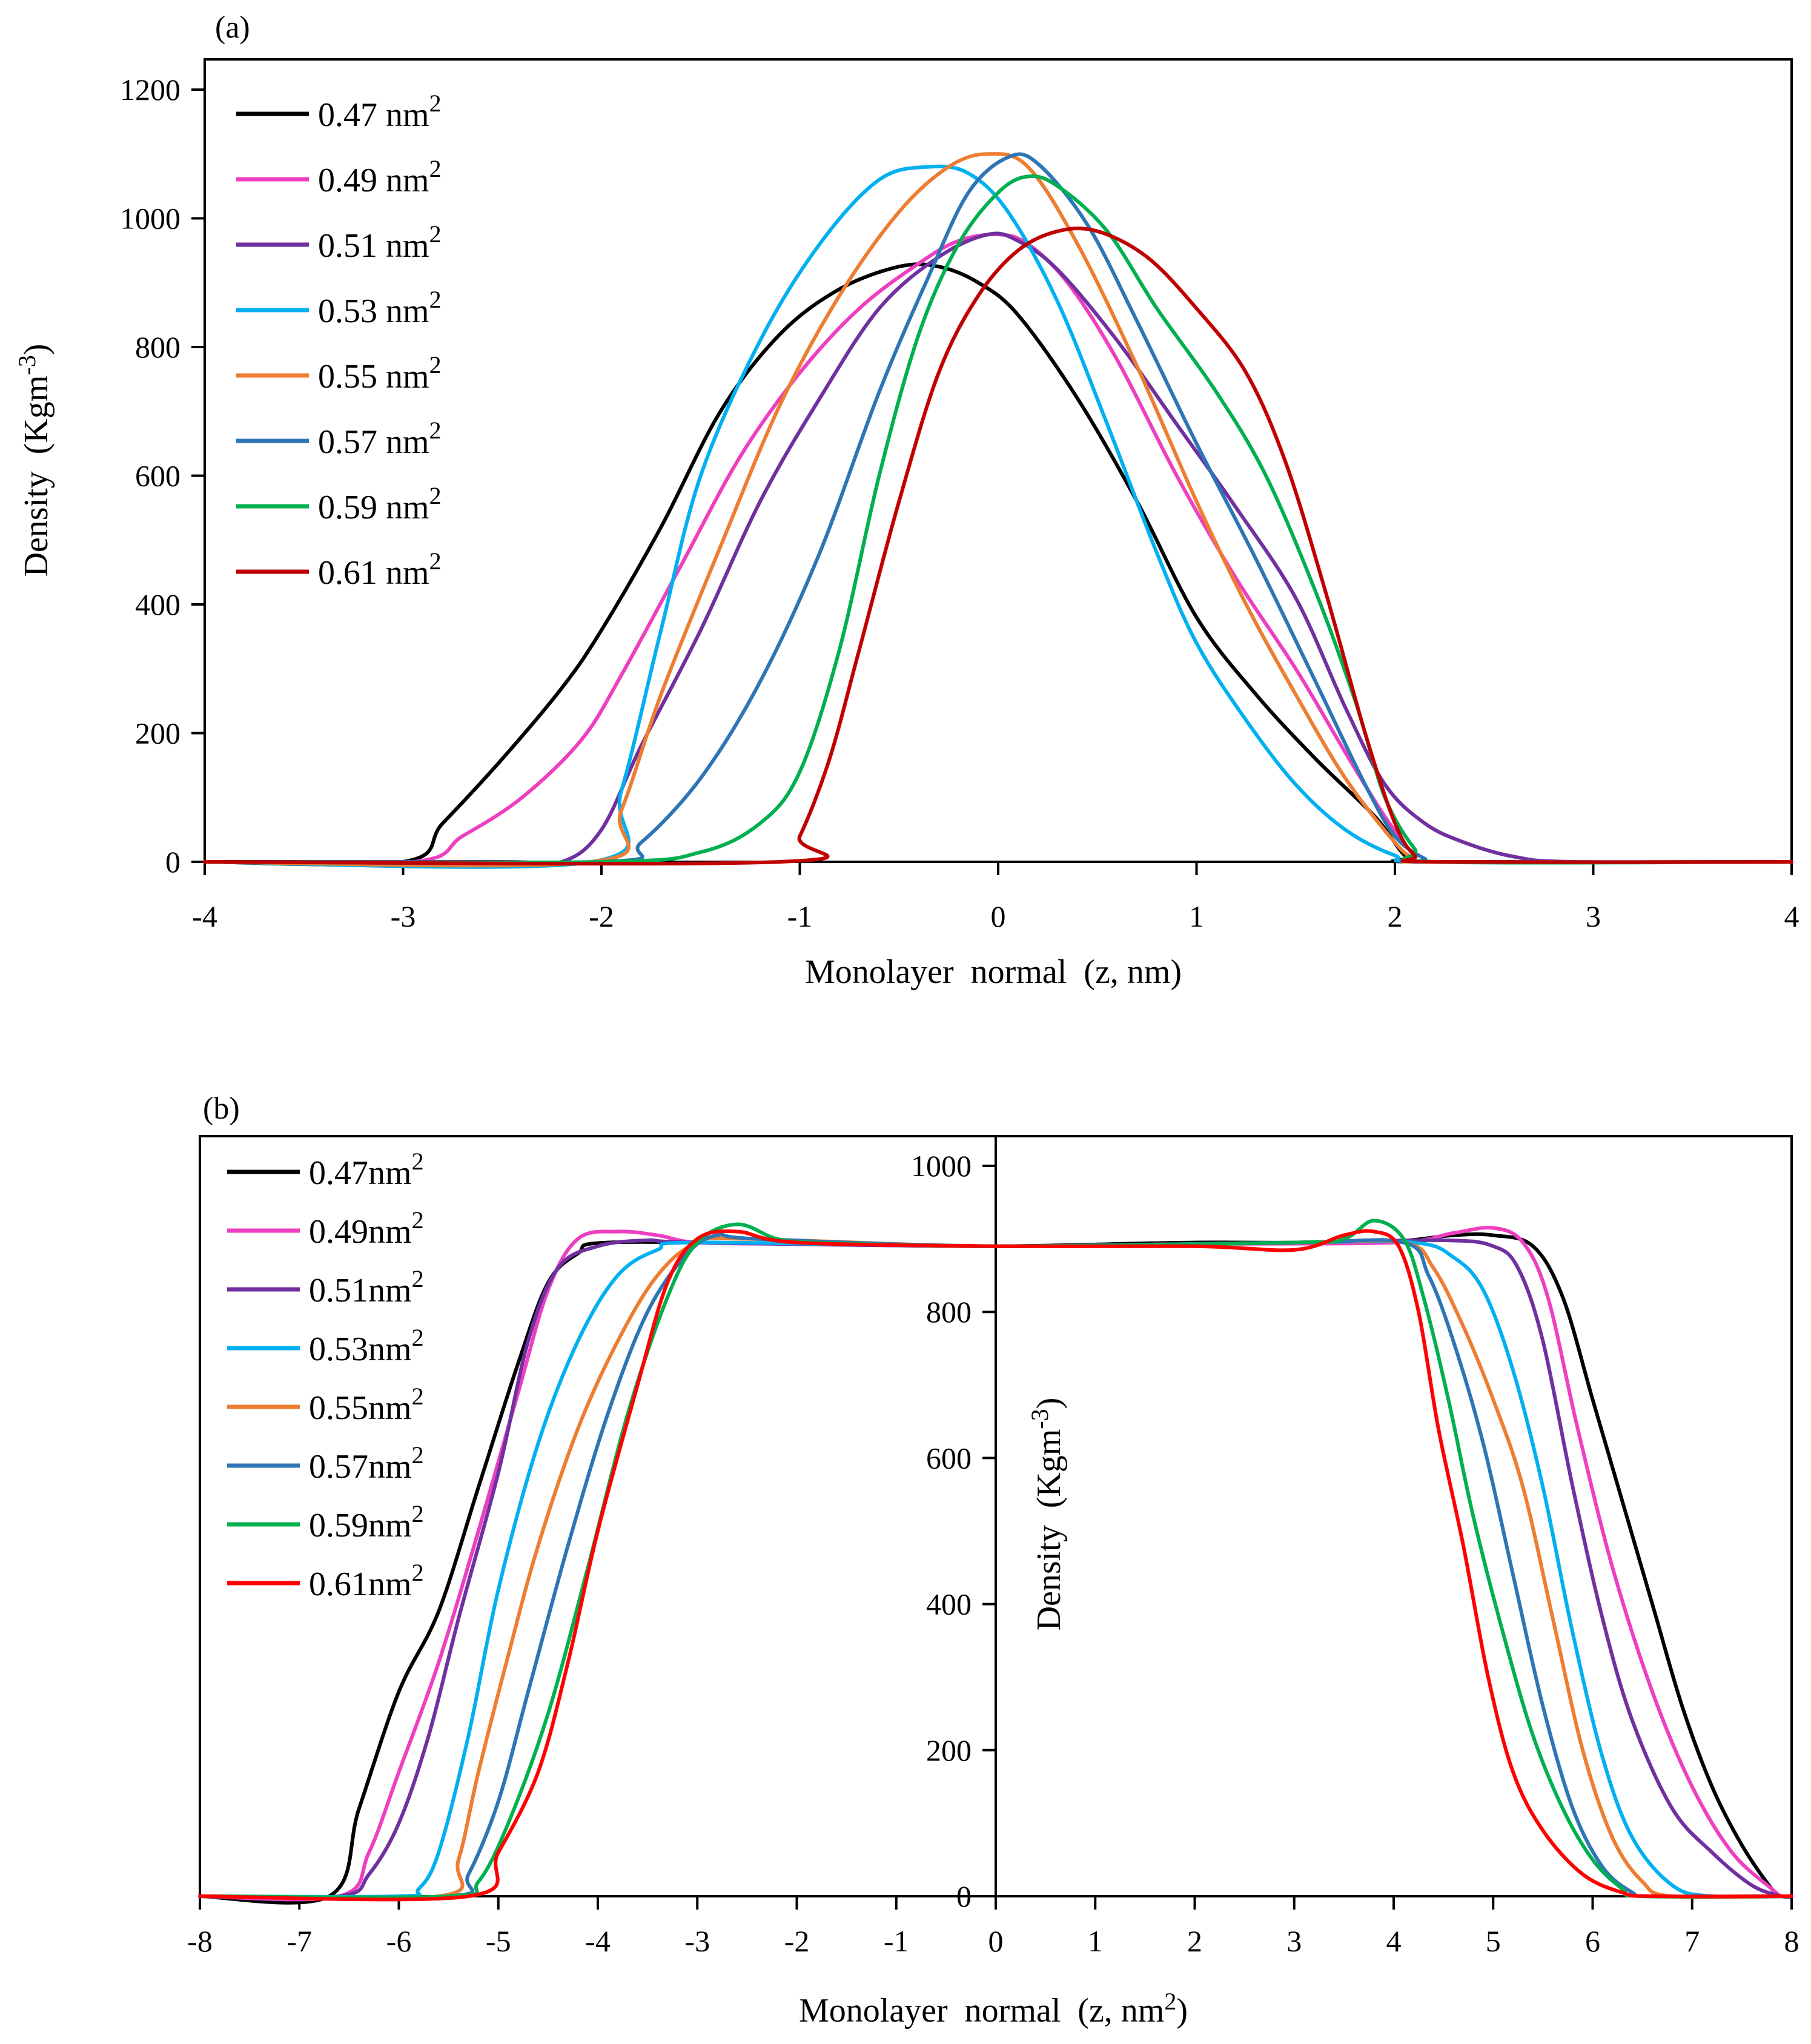  What do you see at coordinates (374, 376) in the screenshot?
I see `legend-label-text: 0.55 nm` at bounding box center [374, 376].